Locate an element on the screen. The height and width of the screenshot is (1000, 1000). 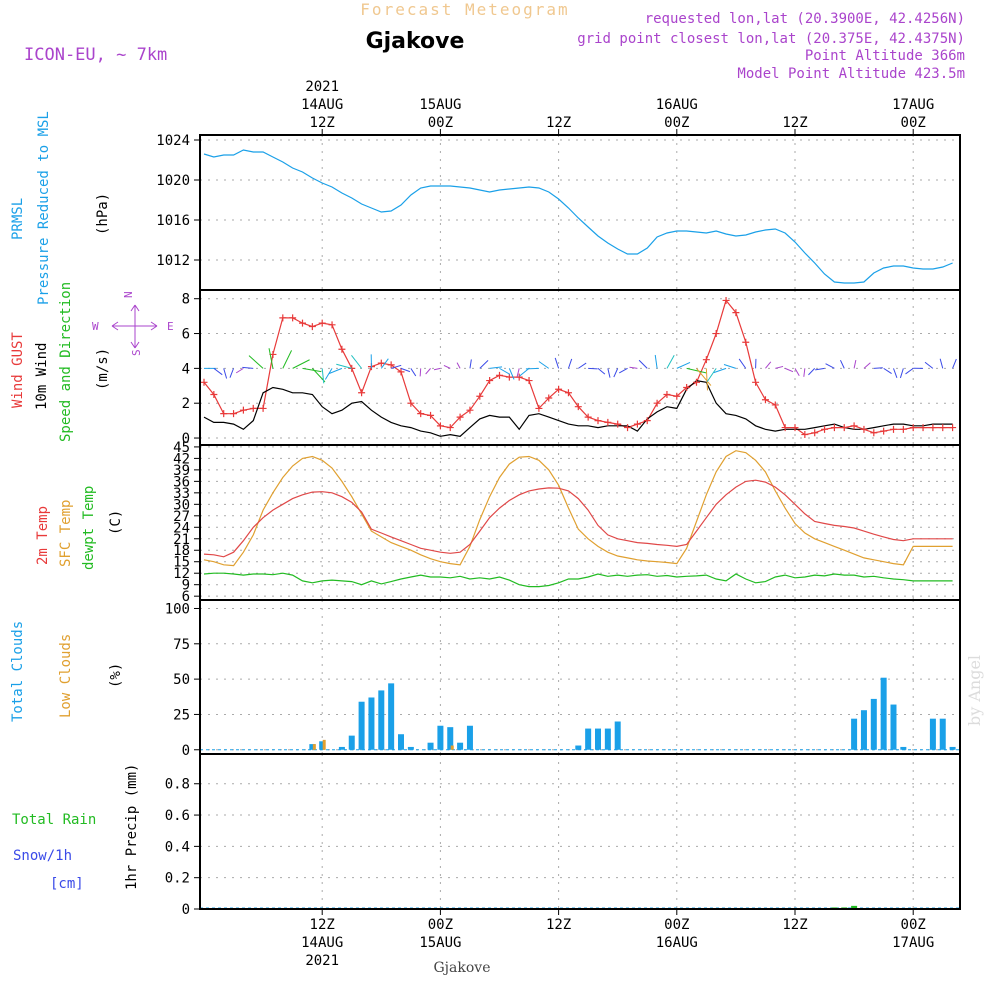
pressure-ytick-label: 1020 is located at coordinates (173, 181).